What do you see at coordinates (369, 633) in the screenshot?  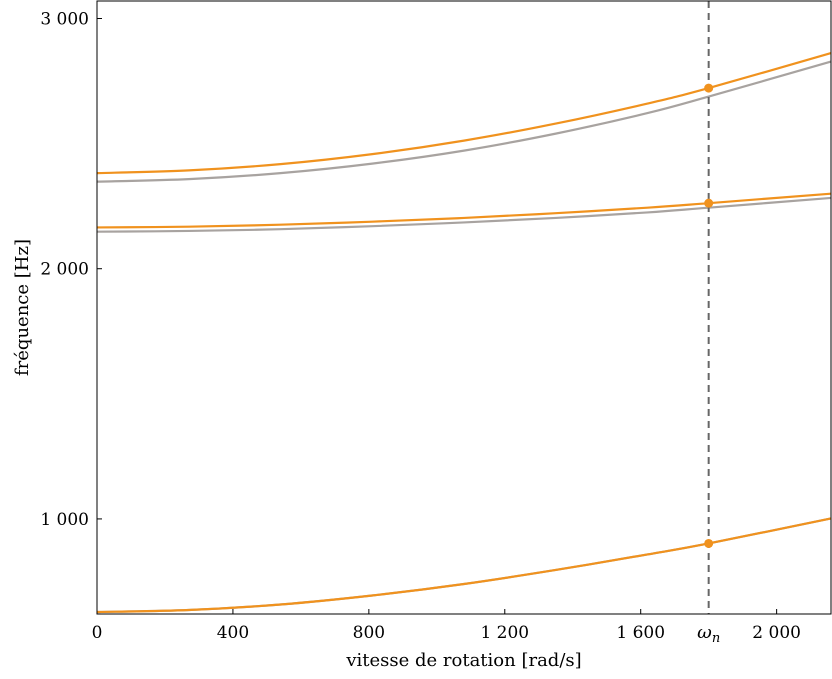 I see `x-tick-label: 800` at bounding box center [369, 633].